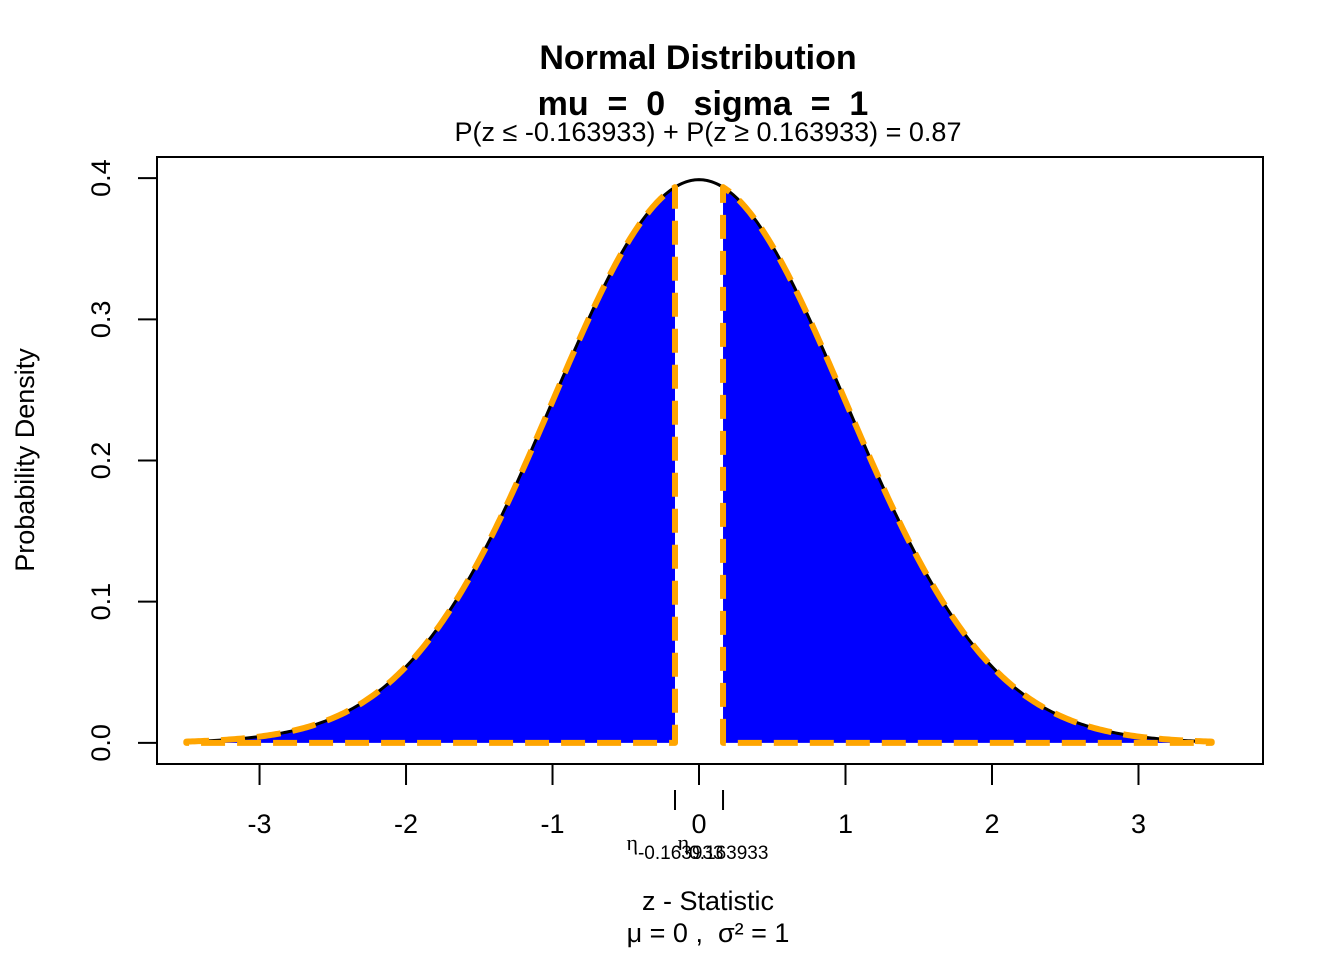  I want to click on x-tick-label: 0, so click(698, 824).